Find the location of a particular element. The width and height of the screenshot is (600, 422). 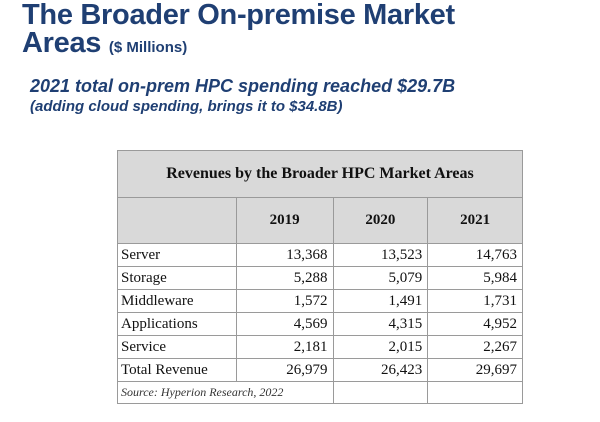

source-note: Source: Hyperion Research, 2022 is located at coordinates (225, 392).